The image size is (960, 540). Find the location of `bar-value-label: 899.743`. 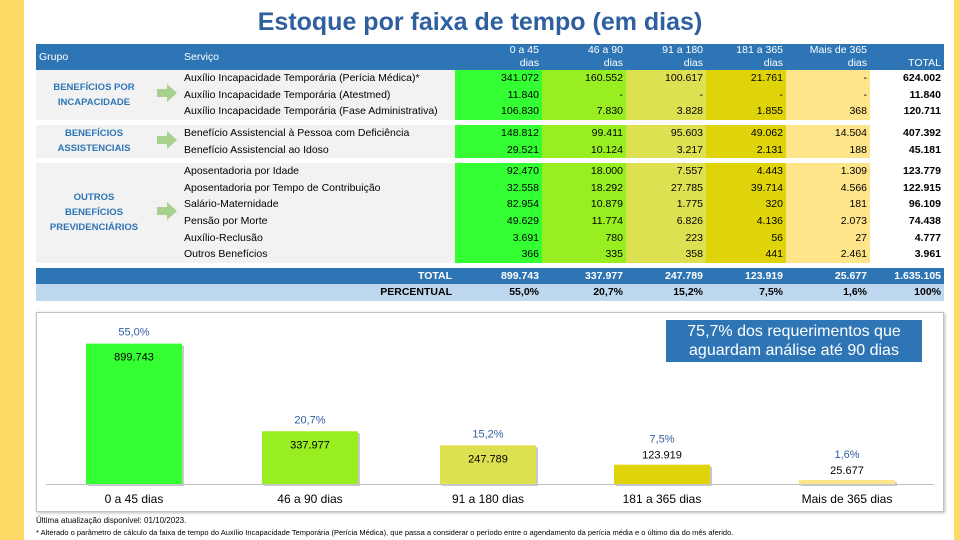

bar-value-label: 899.743 is located at coordinates (134, 358).